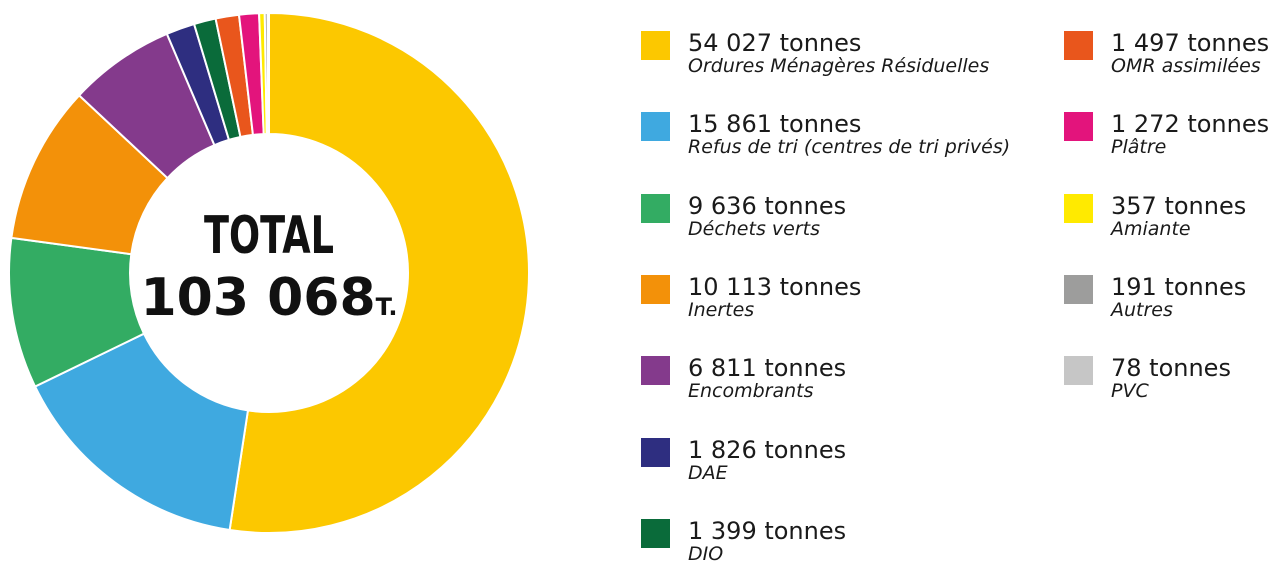  Describe the element at coordinates (751, 391) in the screenshot. I see `legend-label: Encombrants` at that location.